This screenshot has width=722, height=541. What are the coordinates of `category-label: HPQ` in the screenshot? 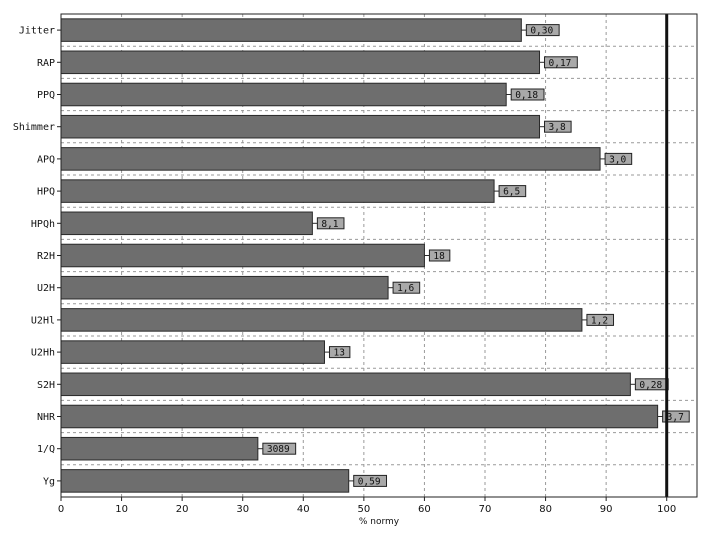 It's located at (46, 192).